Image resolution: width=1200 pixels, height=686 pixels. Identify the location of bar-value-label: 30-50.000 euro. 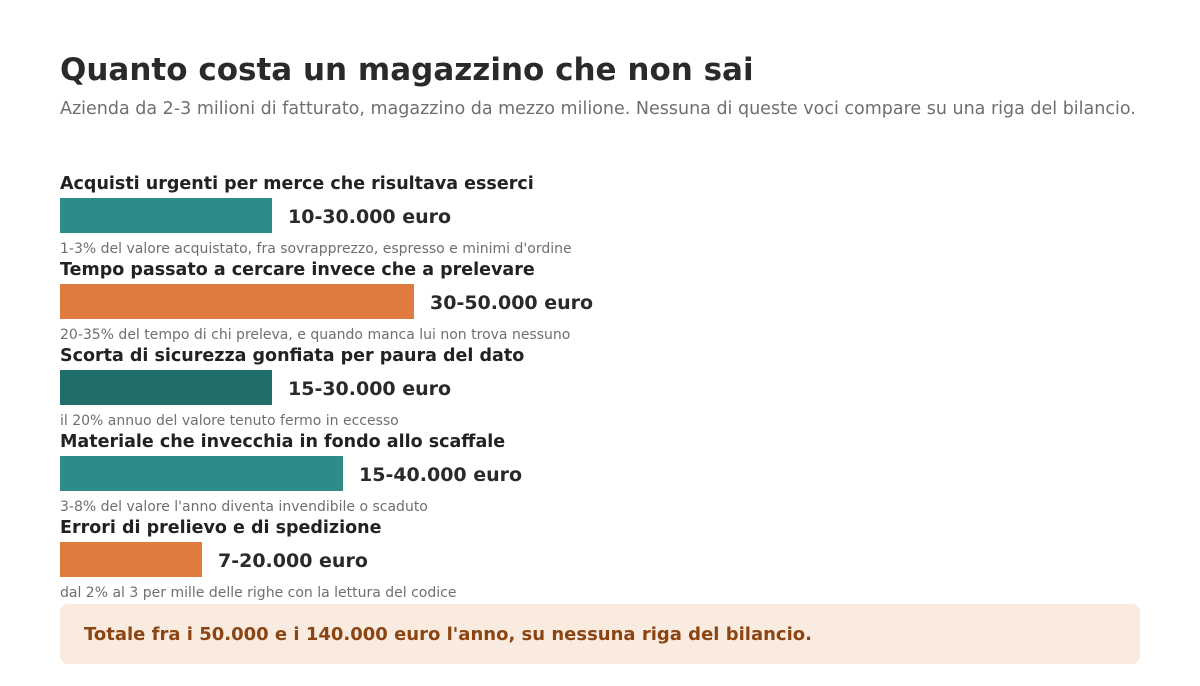
(512, 303).